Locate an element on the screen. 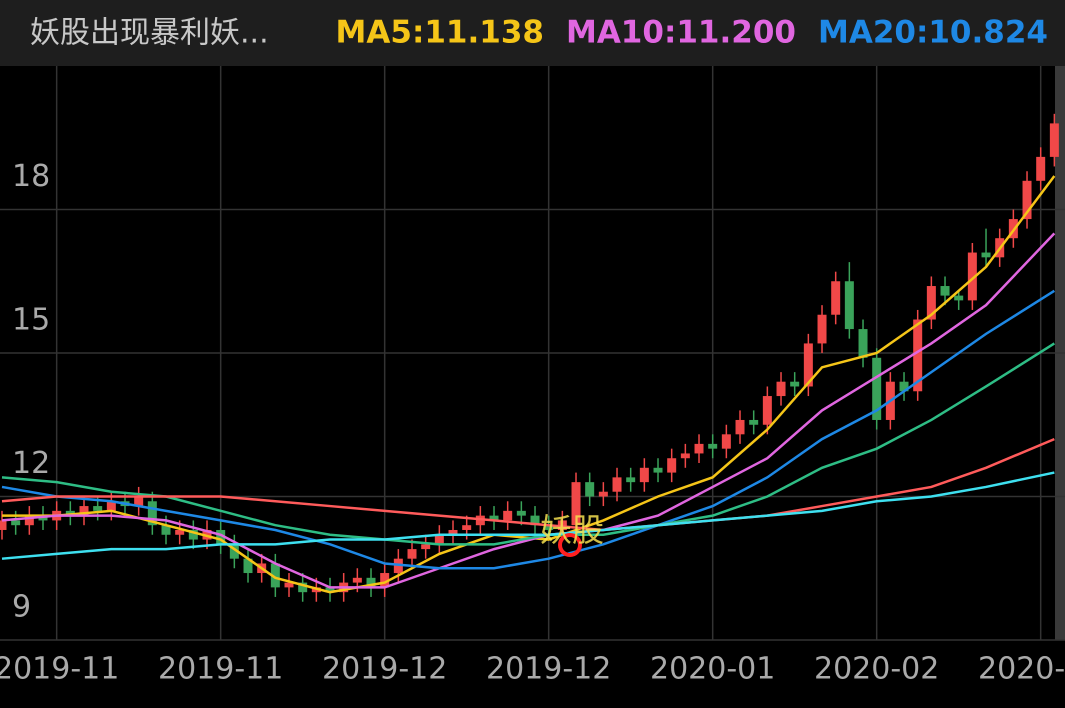 This screenshot has height=708, width=1065. x-tick-label: 2020-02 is located at coordinates (876, 669).